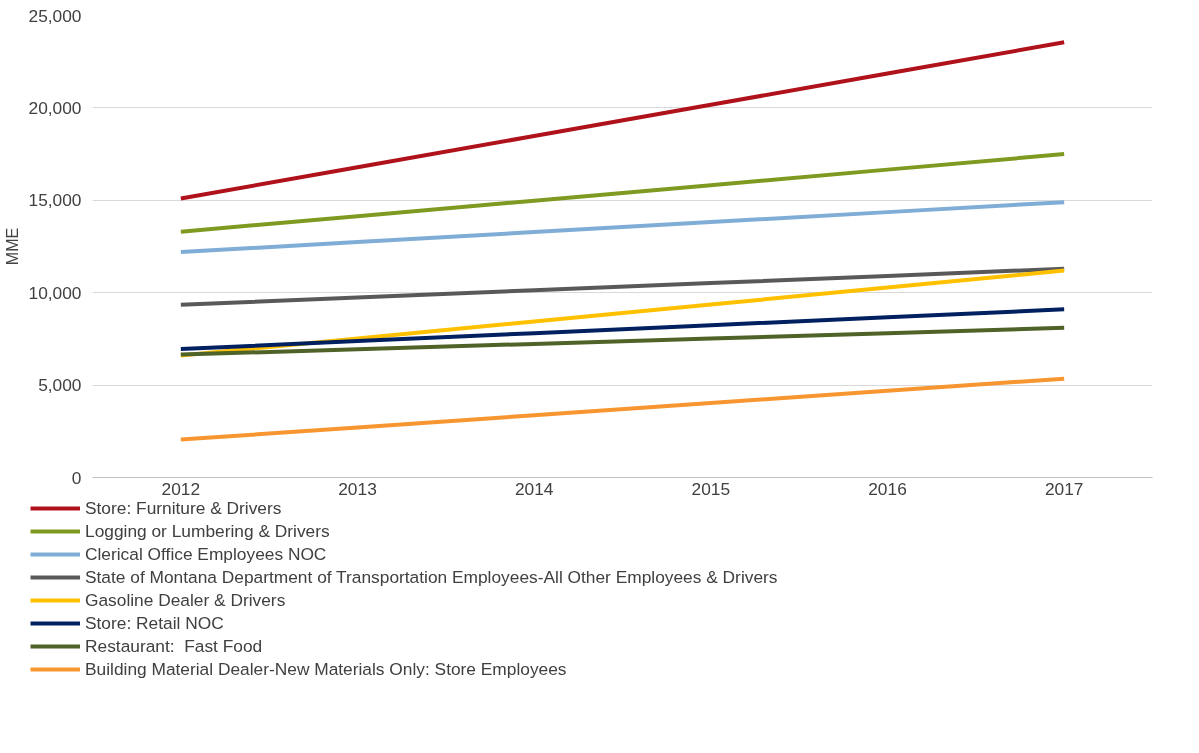 This screenshot has height=753, width=1199. I want to click on y-tick-label: 20,000, so click(55, 107).